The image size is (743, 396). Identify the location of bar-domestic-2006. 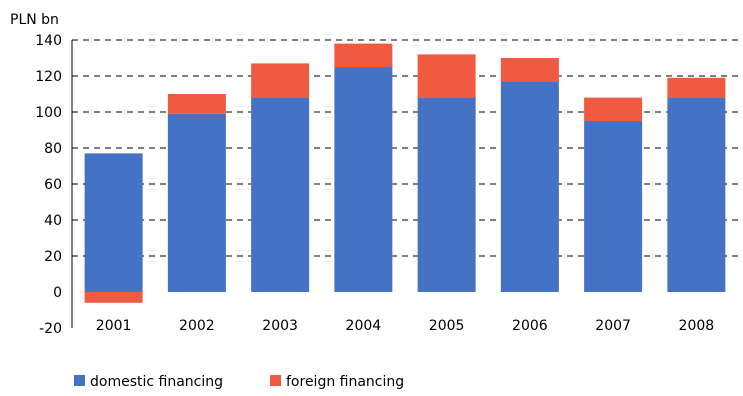
(529, 187).